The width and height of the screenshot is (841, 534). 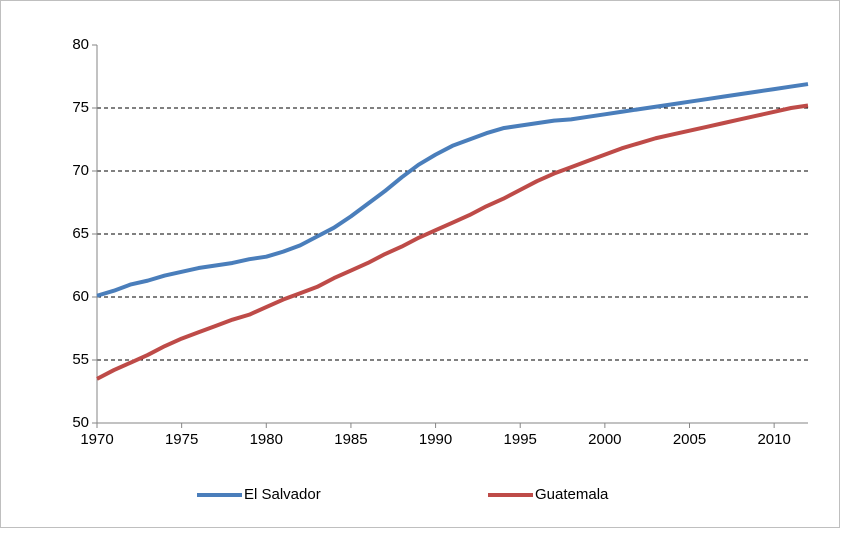 I want to click on x-tick-label: 2005, so click(x=689, y=439).